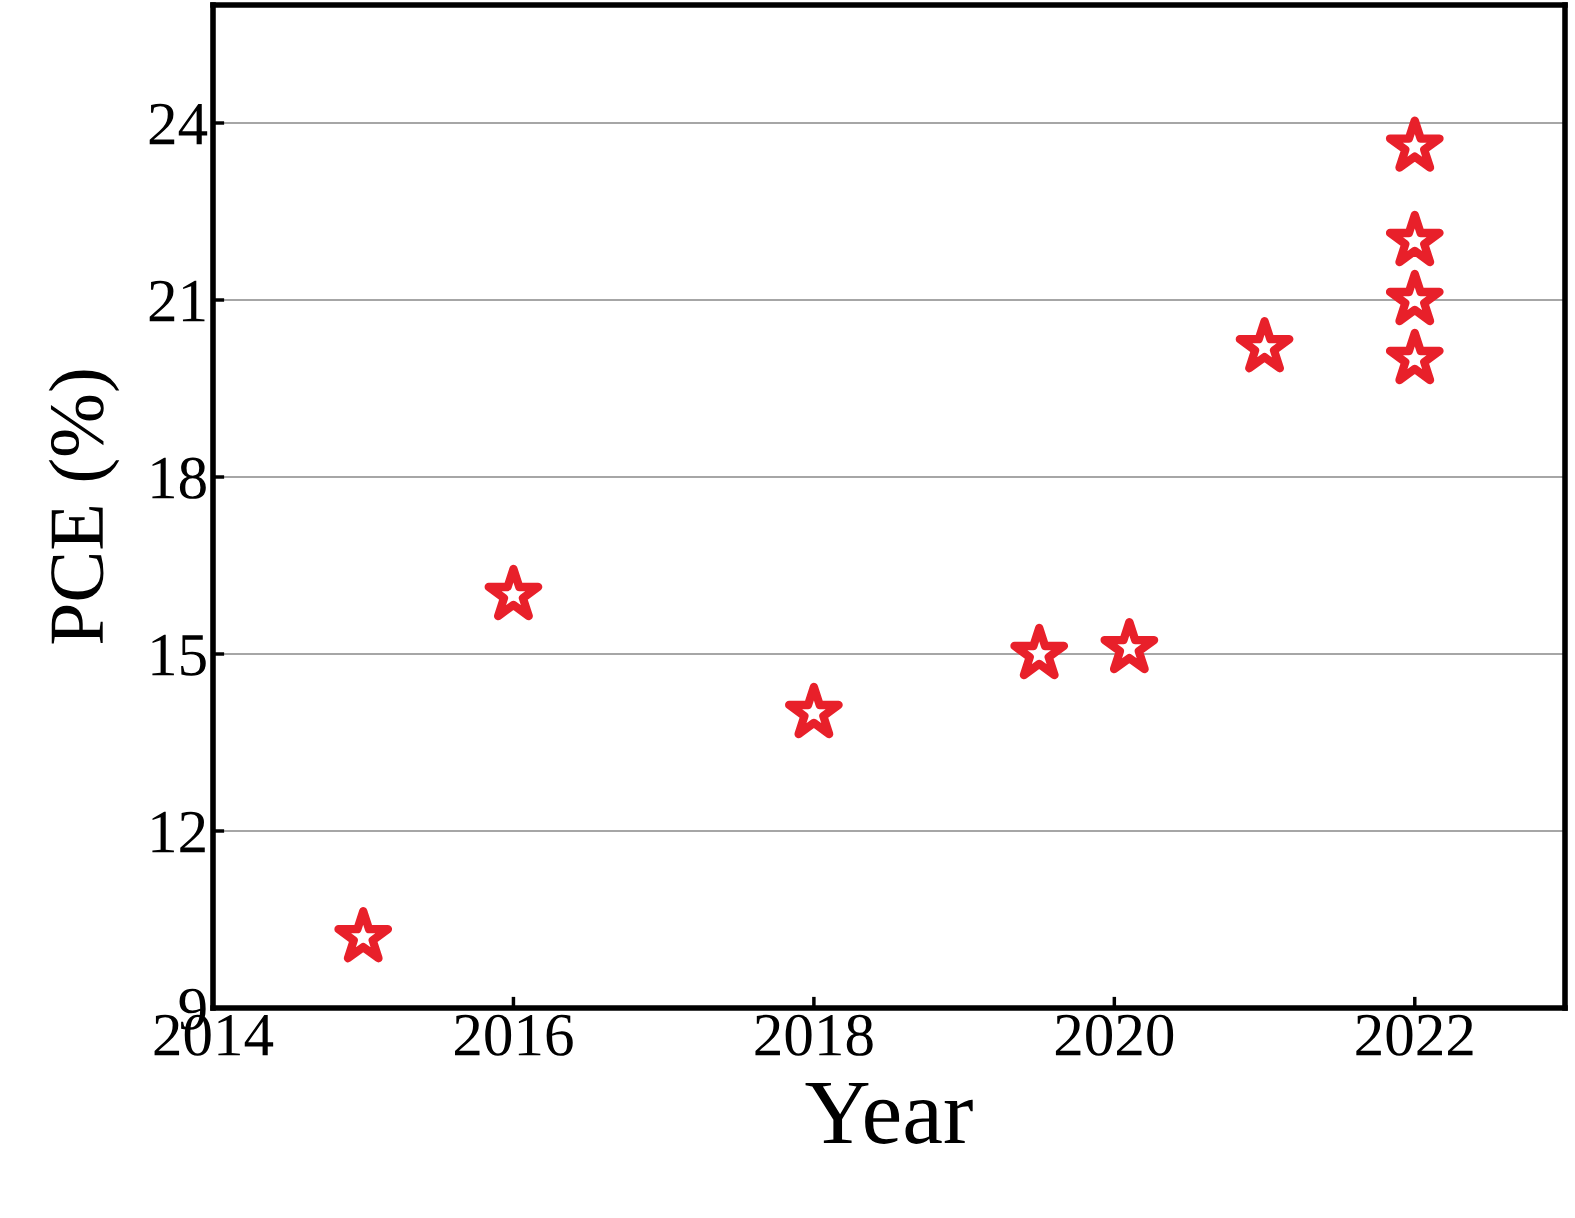 This screenshot has height=1218, width=1575. What do you see at coordinates (177, 301) in the screenshot?
I see `y-tick-label: 21` at bounding box center [177, 301].